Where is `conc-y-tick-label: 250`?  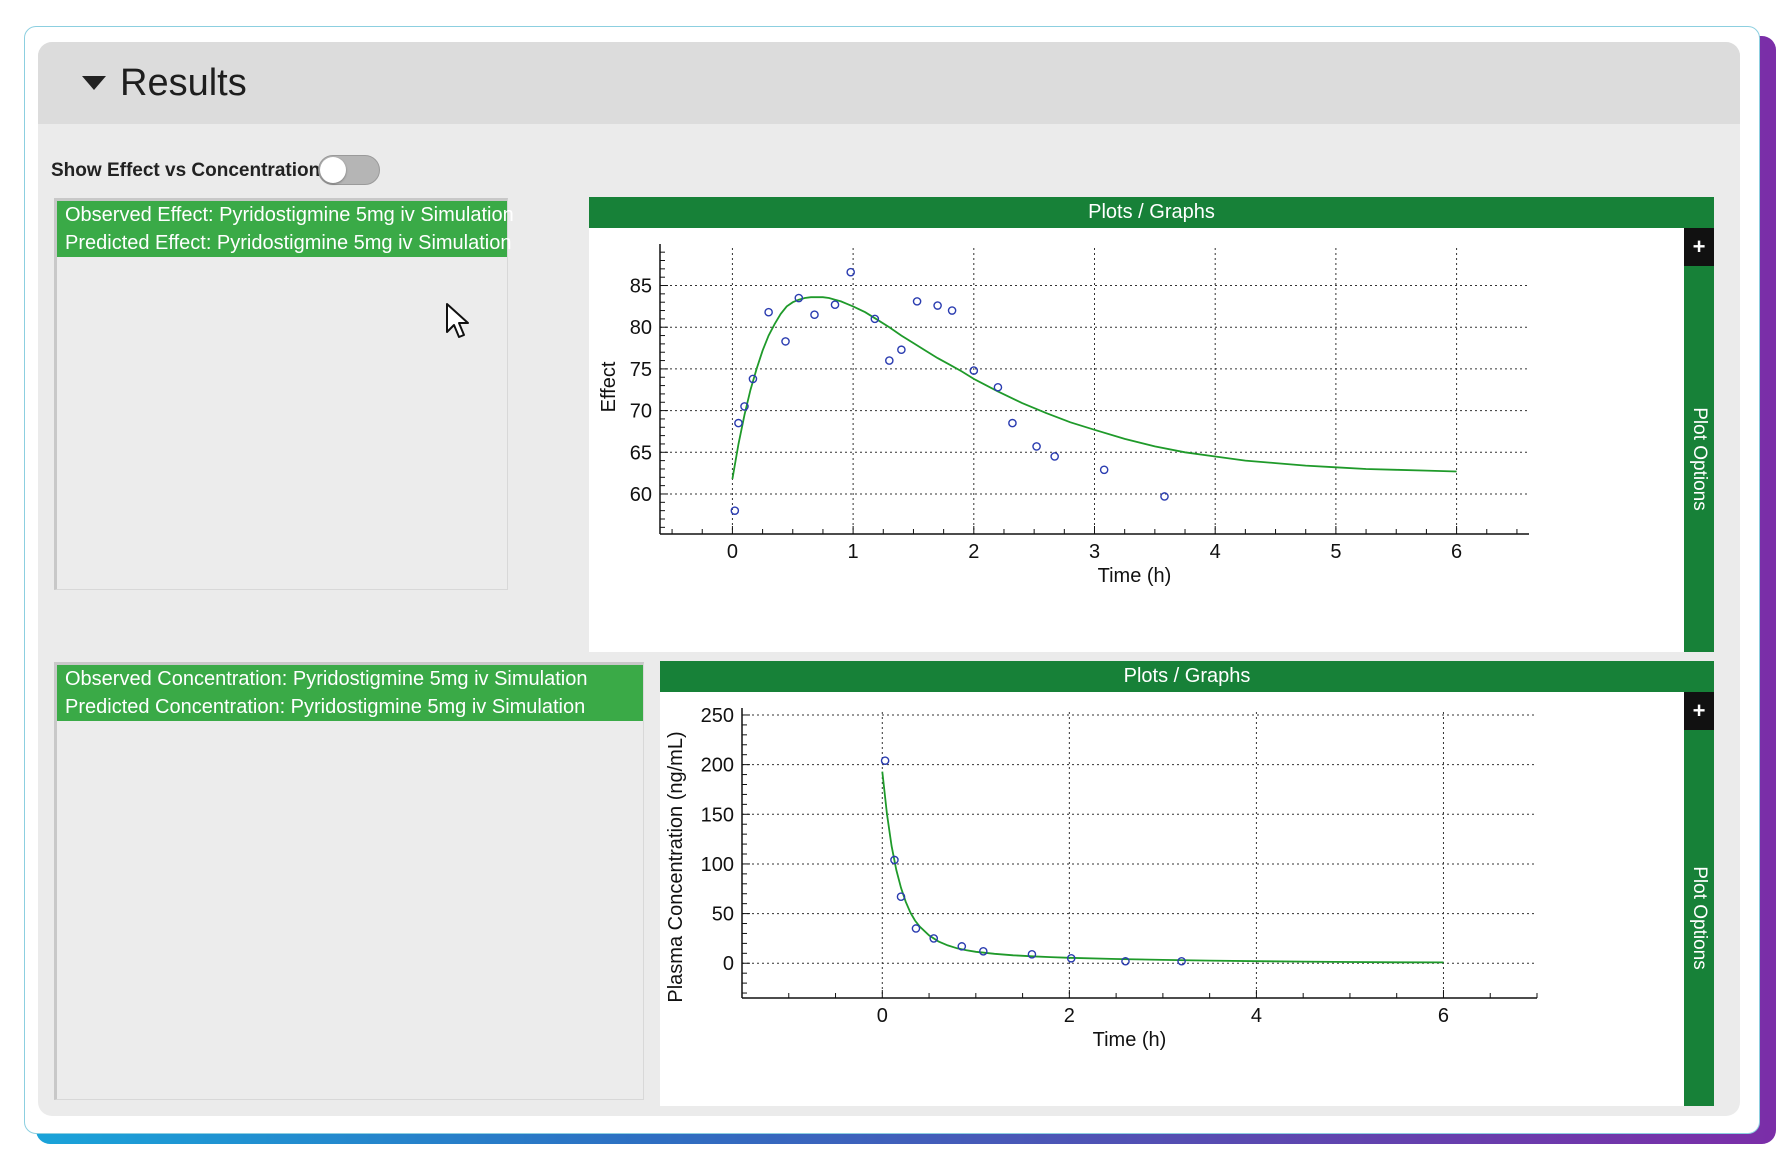
conc-y-tick-label: 250 is located at coordinates (717, 716).